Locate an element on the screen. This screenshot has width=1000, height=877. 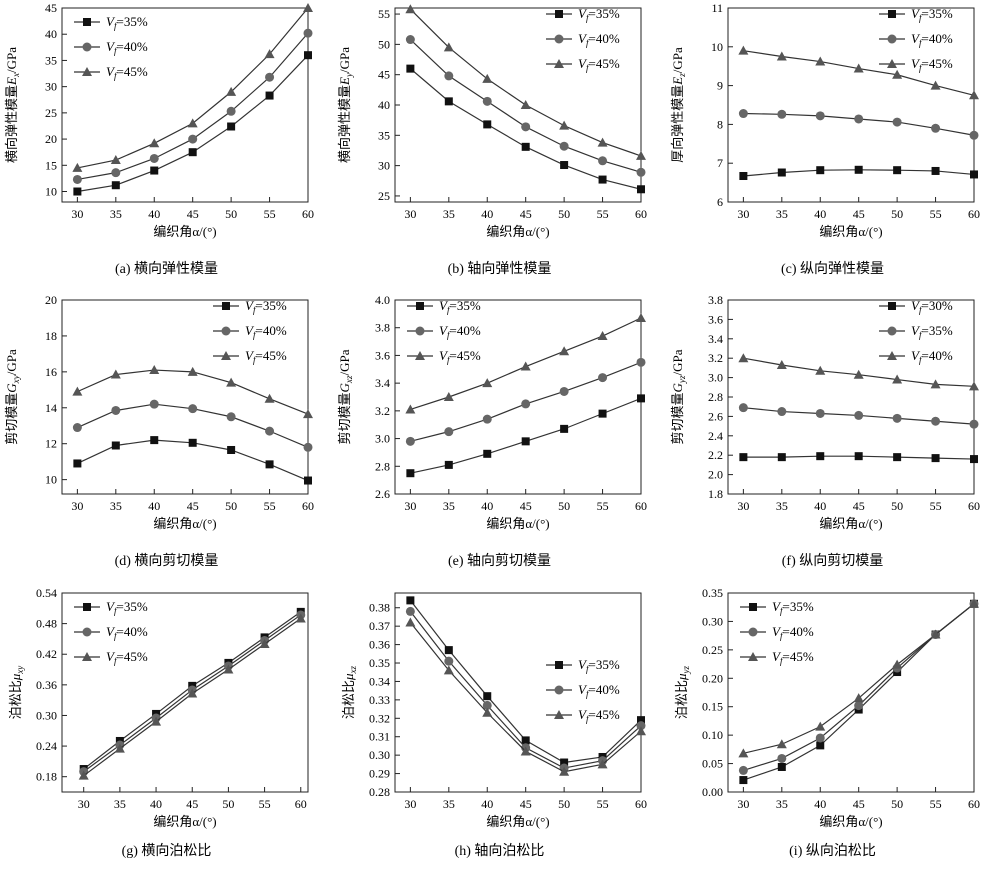
y-axis-label: 剪切模量Gxz/GPa is located at coordinates (345, 396).